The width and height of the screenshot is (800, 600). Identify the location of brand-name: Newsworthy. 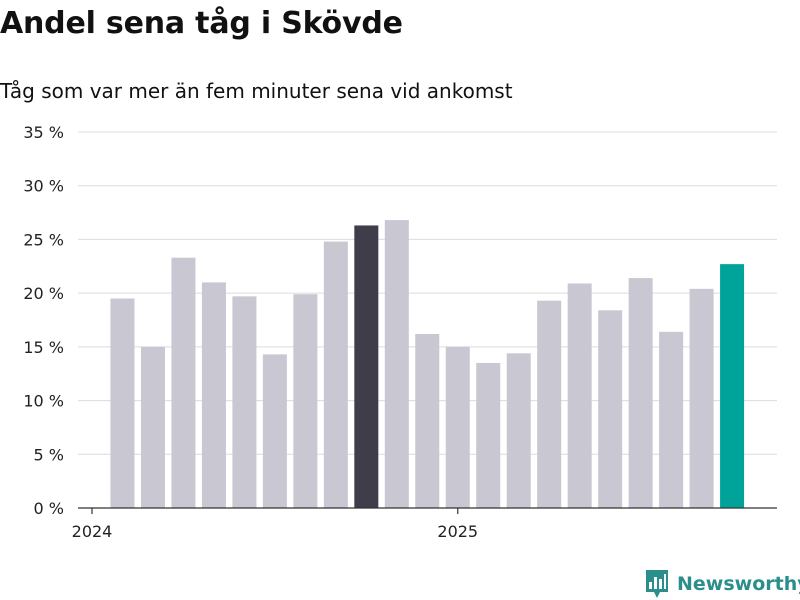
(738, 584).